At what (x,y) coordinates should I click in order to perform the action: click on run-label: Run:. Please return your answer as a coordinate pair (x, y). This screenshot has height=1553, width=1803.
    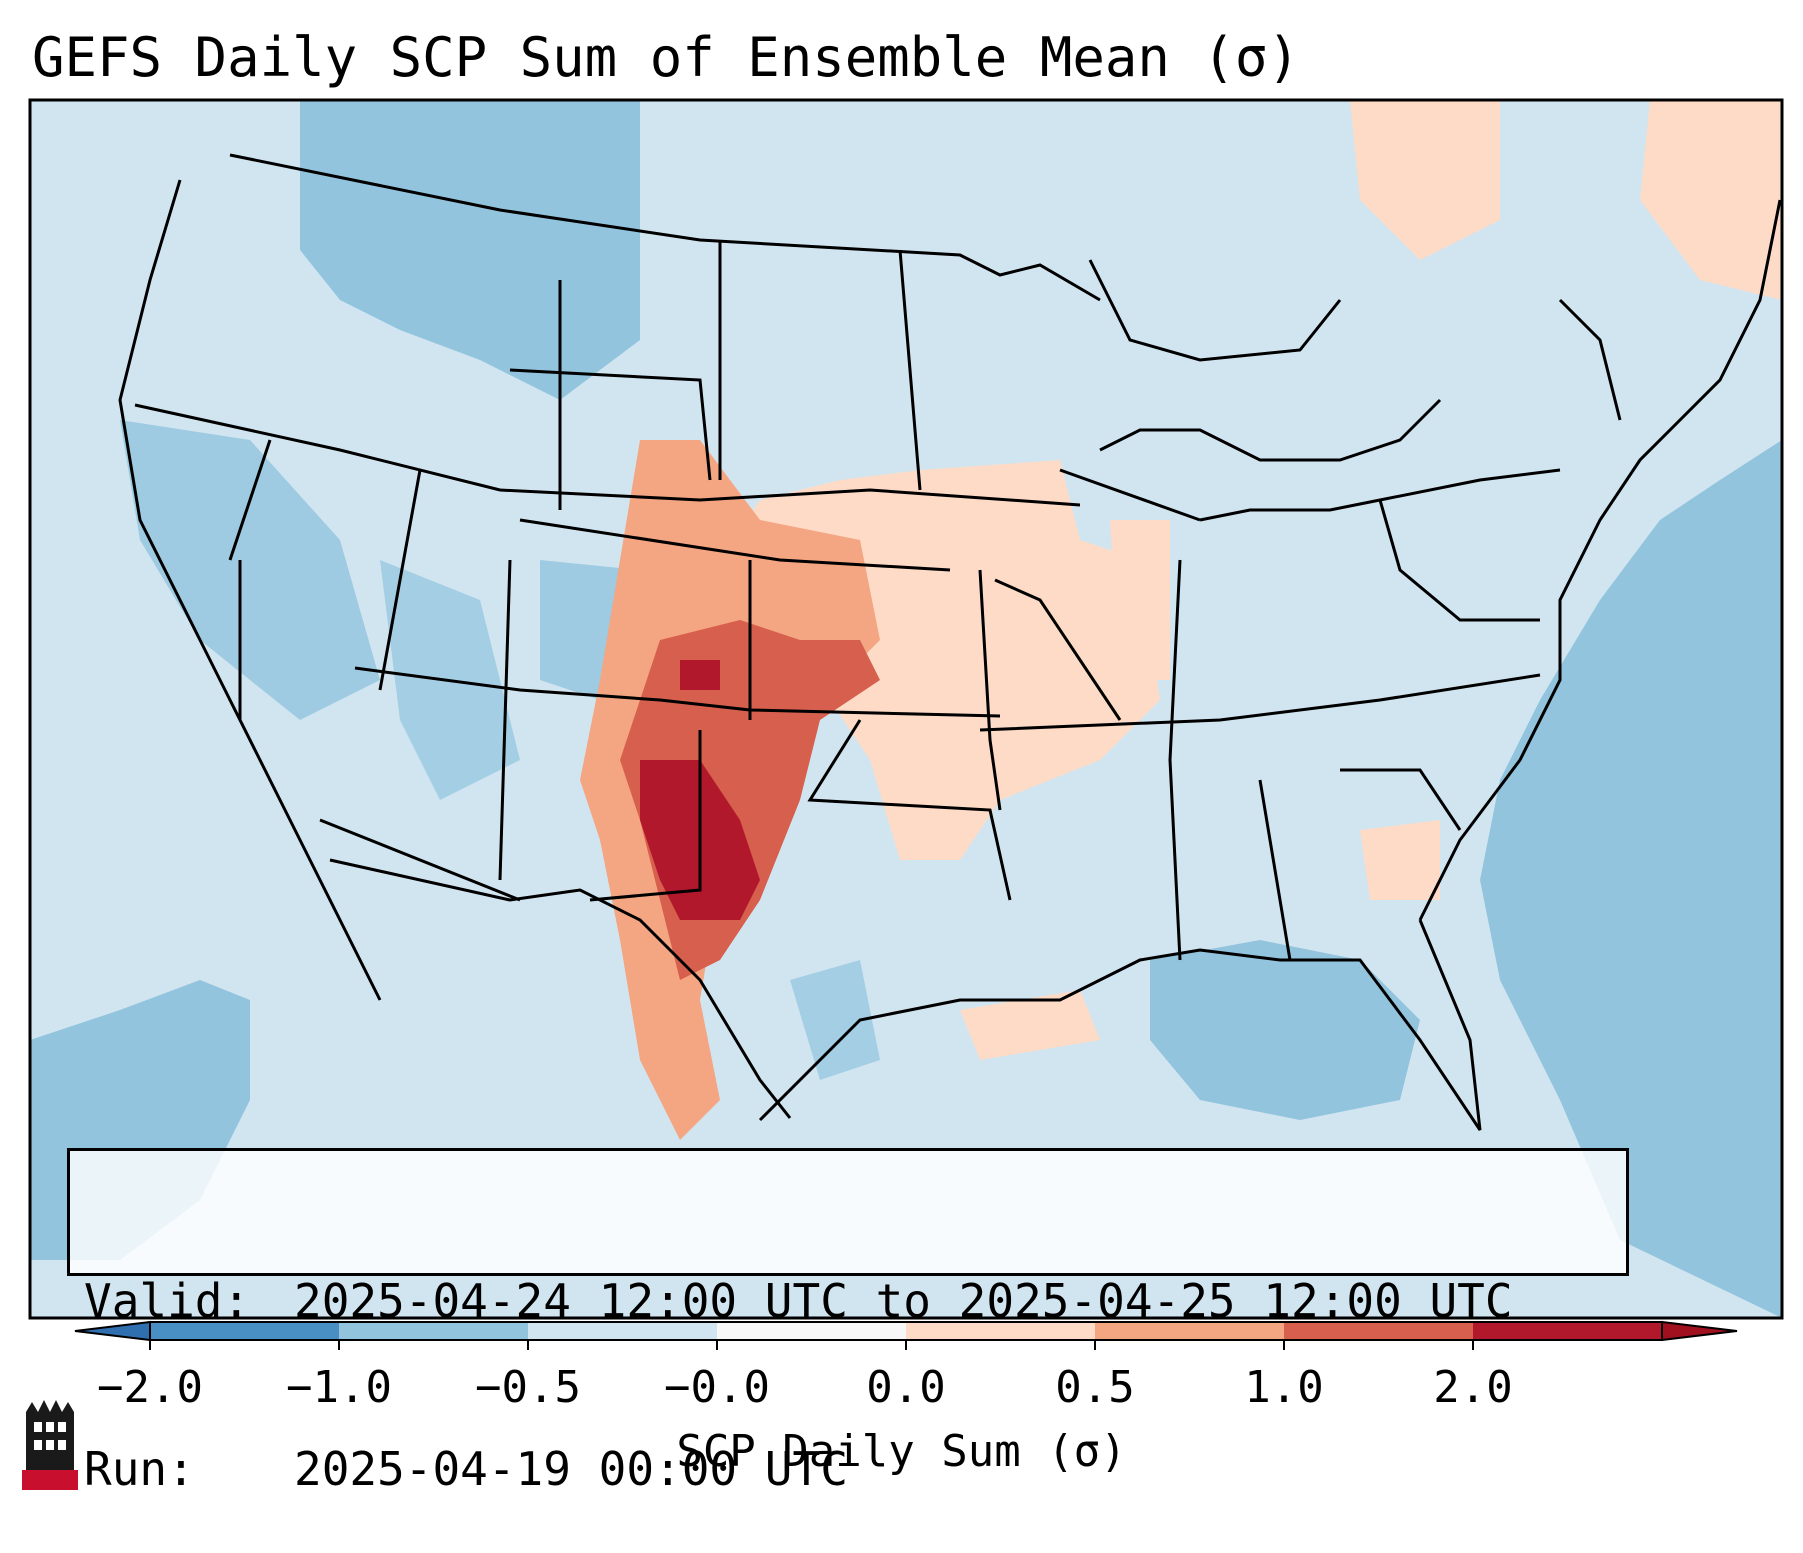
    Looking at the image, I should click on (139, 1469).